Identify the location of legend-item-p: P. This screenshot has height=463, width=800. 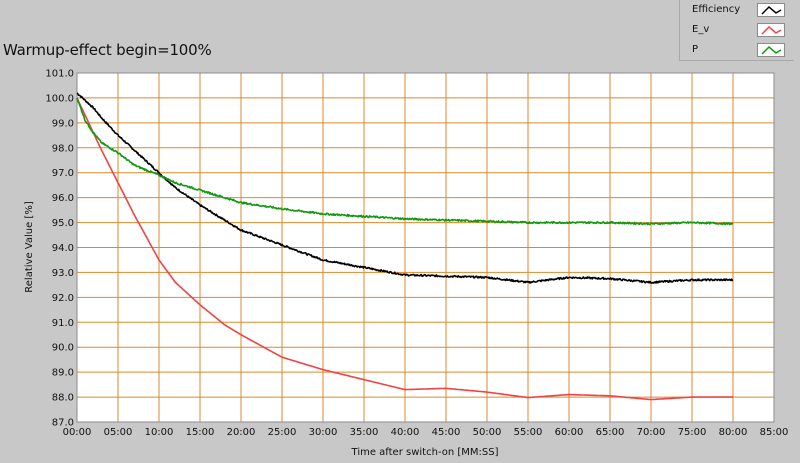
(737, 50).